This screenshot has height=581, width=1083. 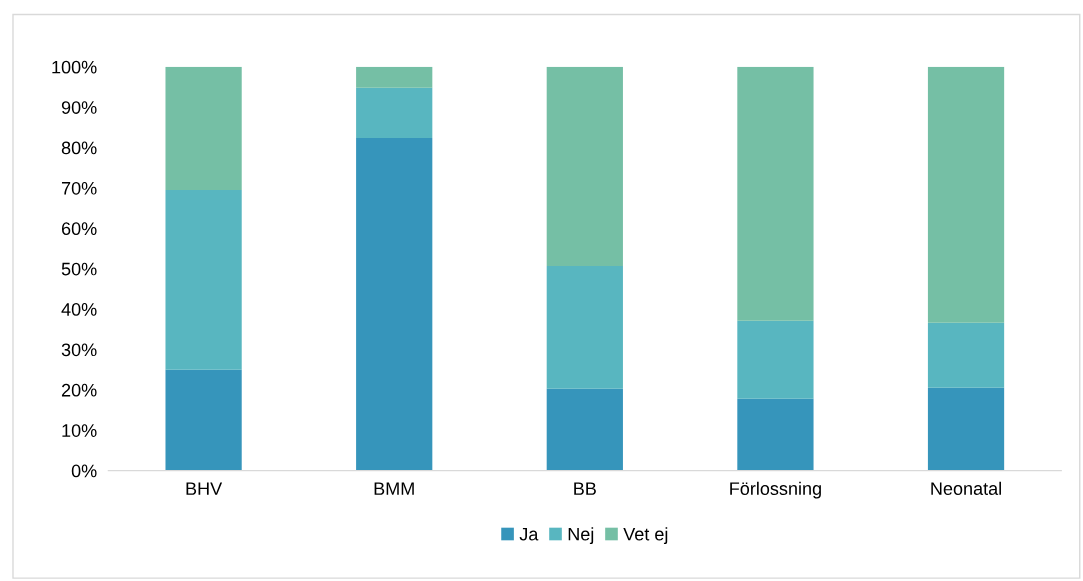 What do you see at coordinates (79, 148) in the screenshot?
I see `y-tick-label: 80%` at bounding box center [79, 148].